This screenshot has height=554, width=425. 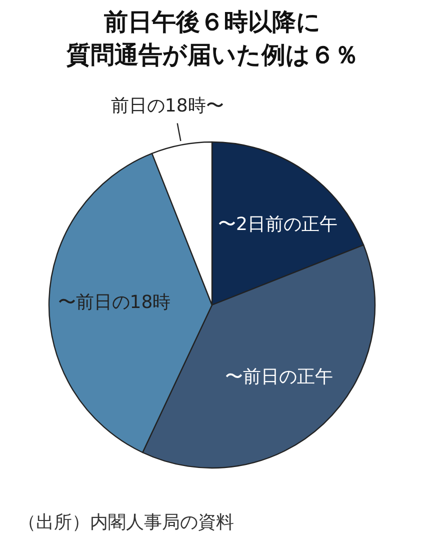 What do you see at coordinates (126, 522) in the screenshot?
I see `text: （出所）内閣人事局の資料` at bounding box center [126, 522].